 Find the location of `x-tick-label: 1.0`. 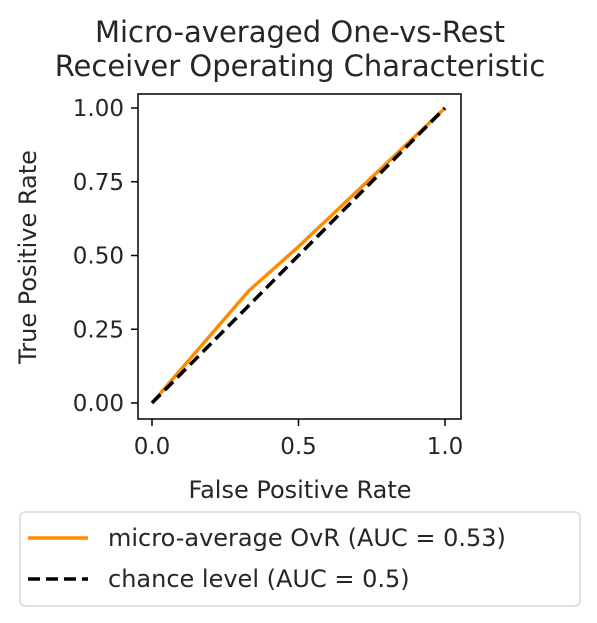

x-tick-label: 1.0 is located at coordinates (445, 447).